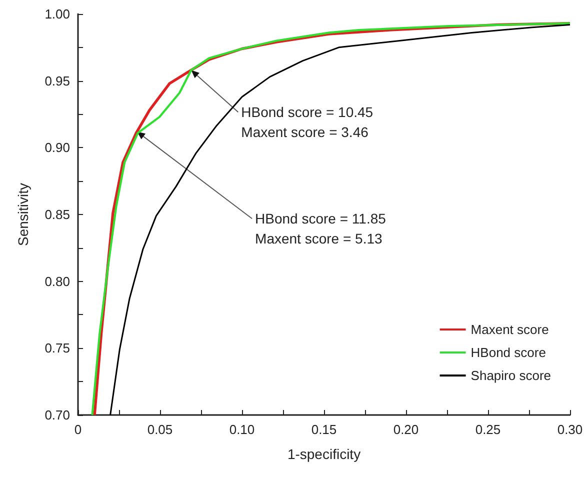 The height and width of the screenshot is (477, 586). What do you see at coordinates (160, 429) in the screenshot?
I see `x-tick-label: 0.05` at bounding box center [160, 429].